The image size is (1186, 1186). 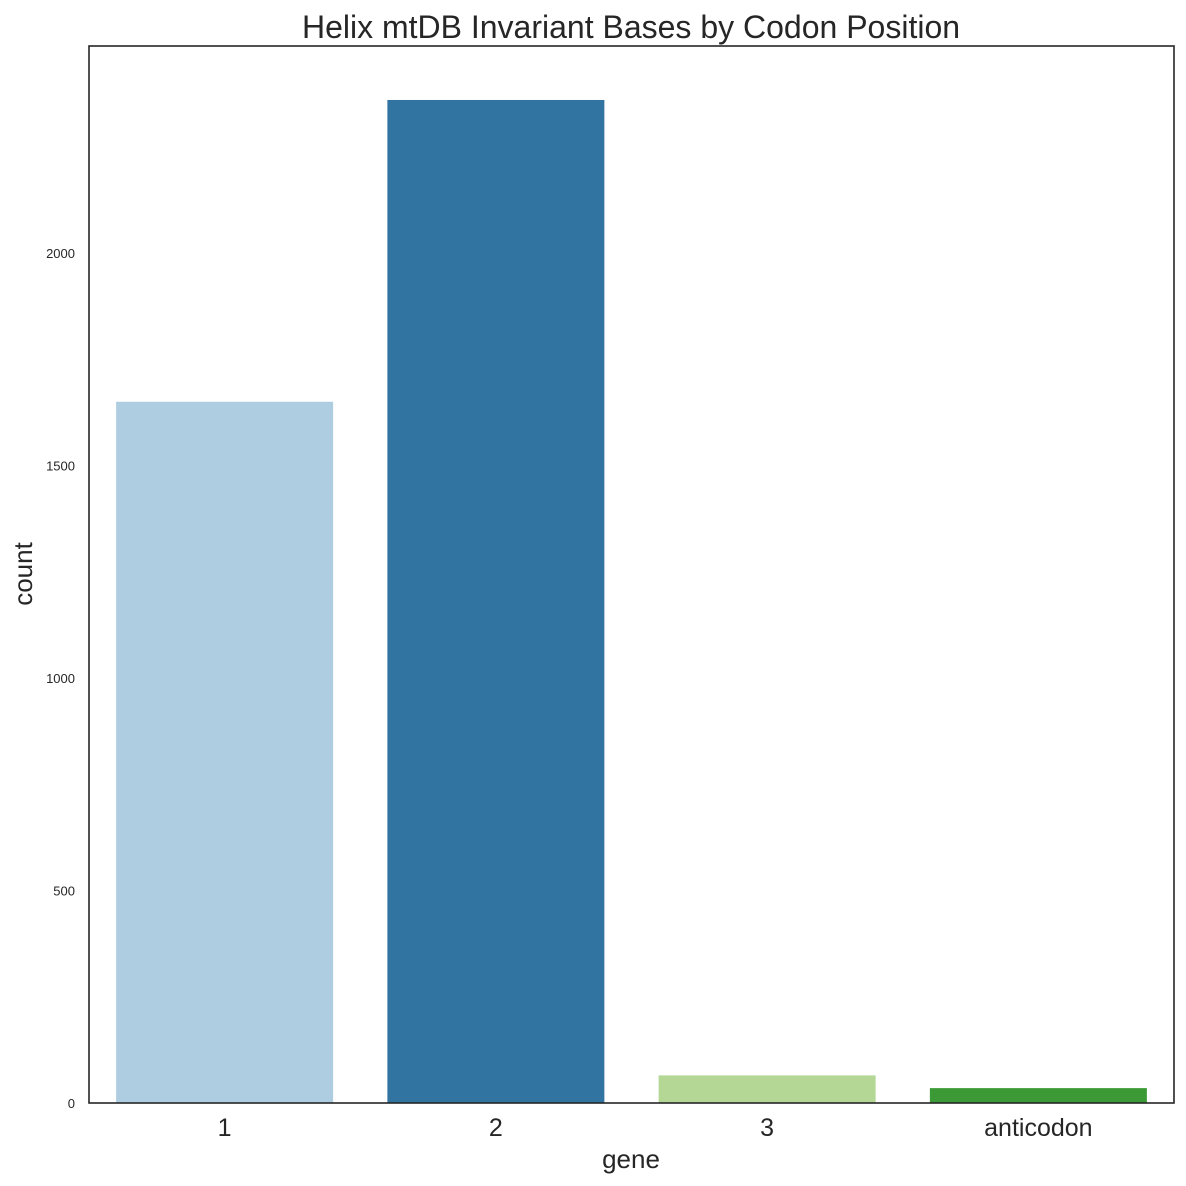 What do you see at coordinates (225, 1128) in the screenshot?
I see `x-tick-label: 1` at bounding box center [225, 1128].